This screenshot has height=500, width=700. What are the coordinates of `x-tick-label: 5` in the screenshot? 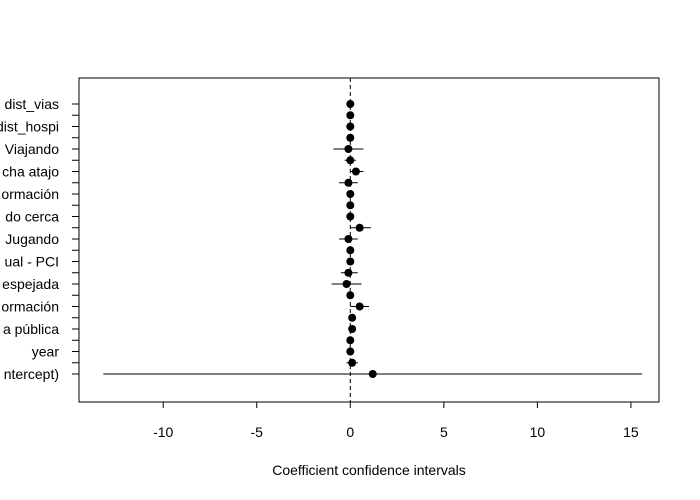 It's located at (444, 432).